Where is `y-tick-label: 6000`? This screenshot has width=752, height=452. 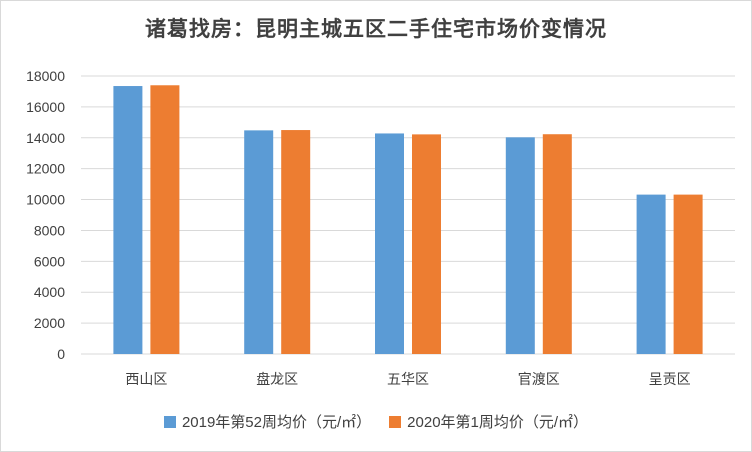
y-tick-label: 6000 is located at coordinates (49, 261).